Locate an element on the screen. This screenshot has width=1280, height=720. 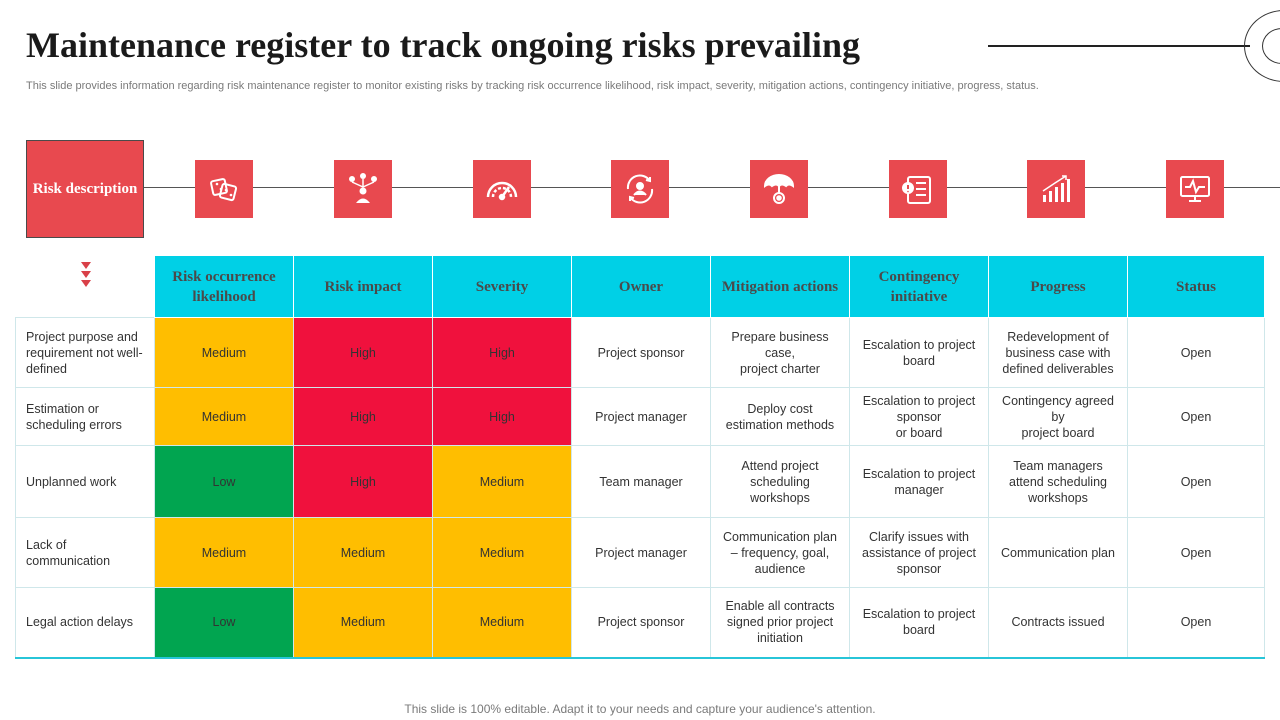
cell-mitigation: Deploy cost estimation methods is located at coordinates (780, 416).